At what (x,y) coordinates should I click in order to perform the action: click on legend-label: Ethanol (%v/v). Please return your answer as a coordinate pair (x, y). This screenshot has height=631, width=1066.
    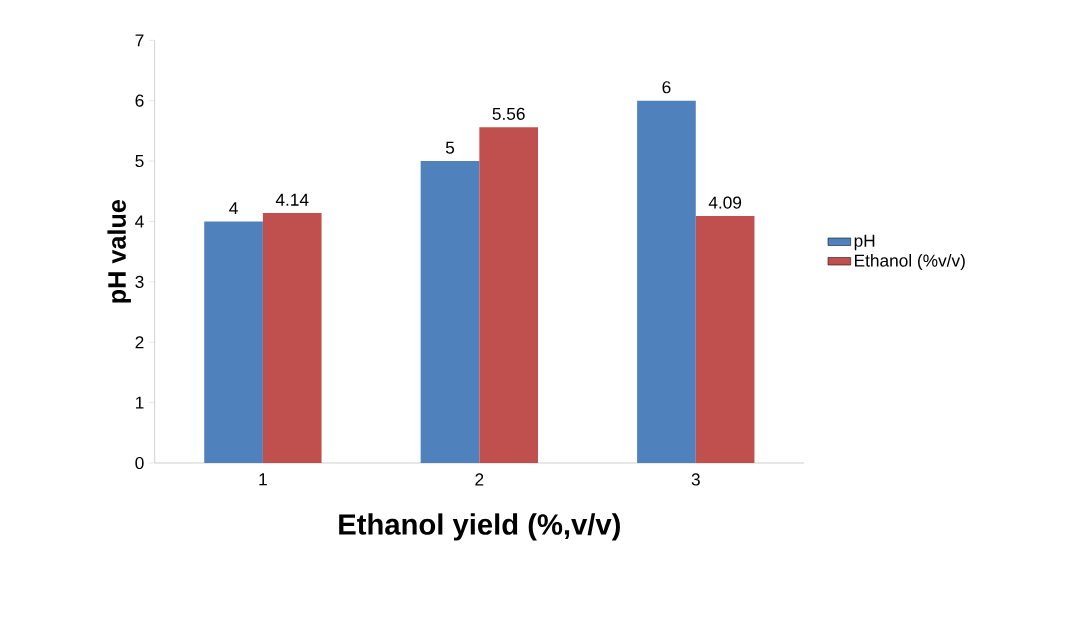
    Looking at the image, I should click on (910, 262).